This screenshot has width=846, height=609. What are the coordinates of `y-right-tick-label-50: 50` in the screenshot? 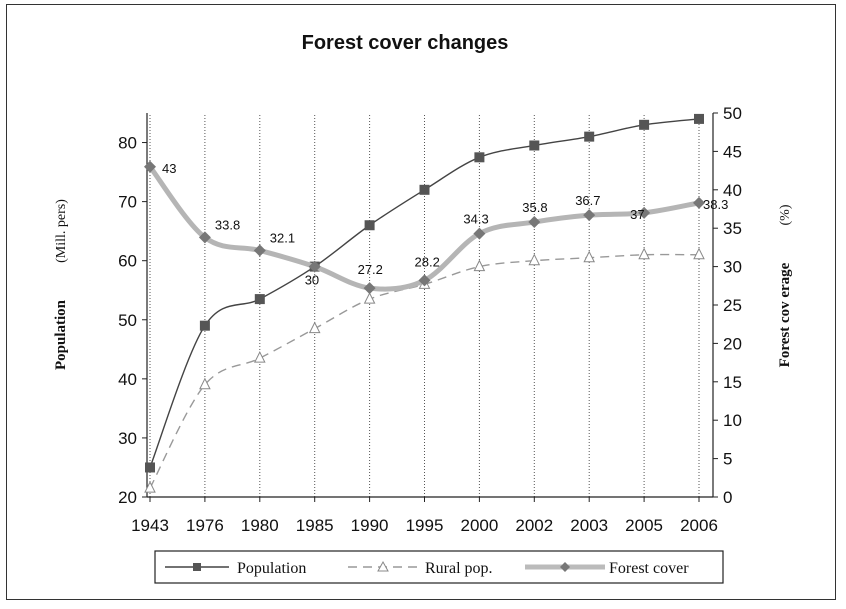 It's located at (732, 113).